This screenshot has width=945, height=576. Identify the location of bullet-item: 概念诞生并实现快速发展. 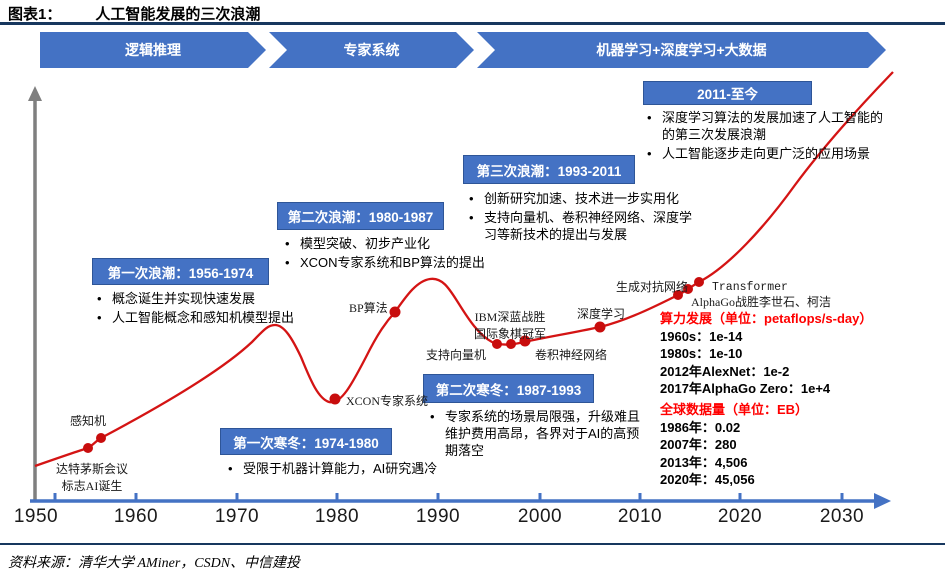
(220, 298).